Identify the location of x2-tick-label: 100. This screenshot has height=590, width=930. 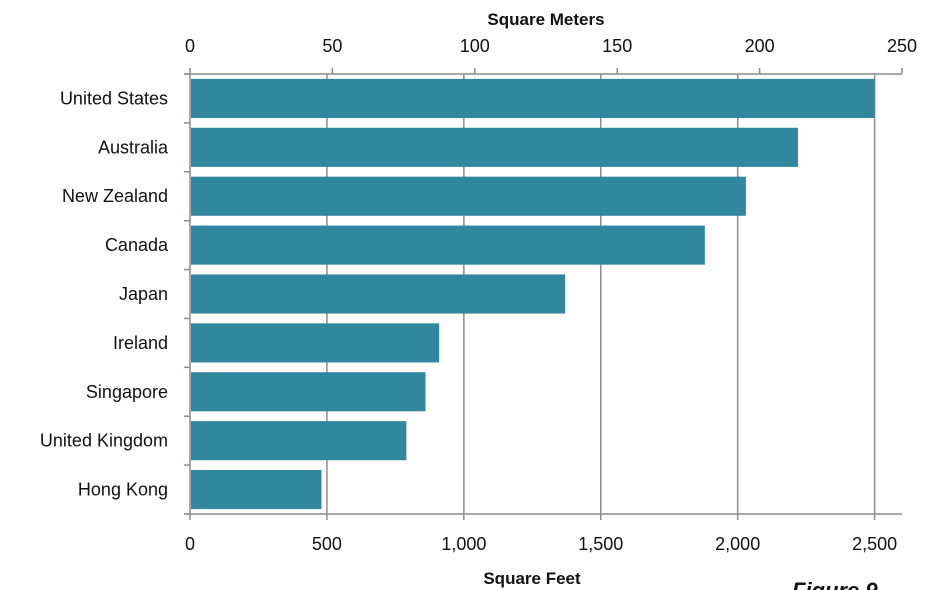
(475, 46).